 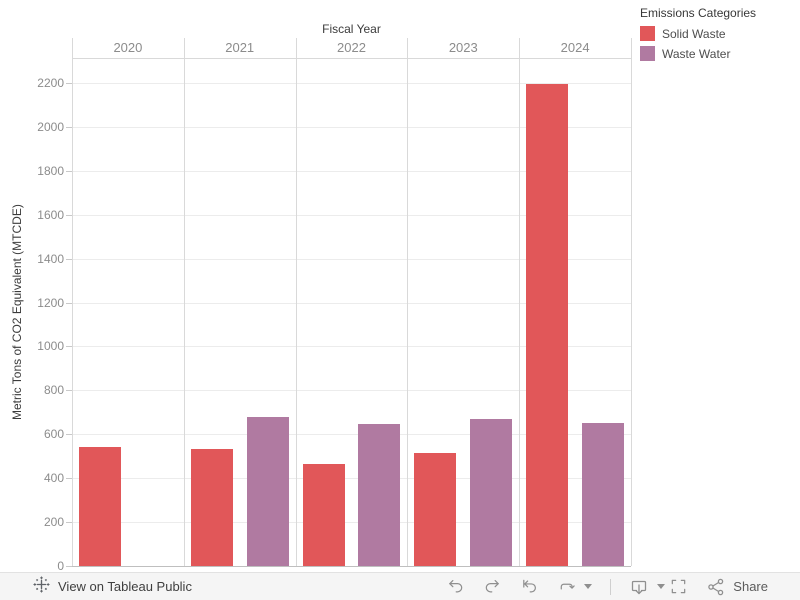 What do you see at coordinates (128, 47) in the screenshot?
I see `column-header-2020: 2020` at bounding box center [128, 47].